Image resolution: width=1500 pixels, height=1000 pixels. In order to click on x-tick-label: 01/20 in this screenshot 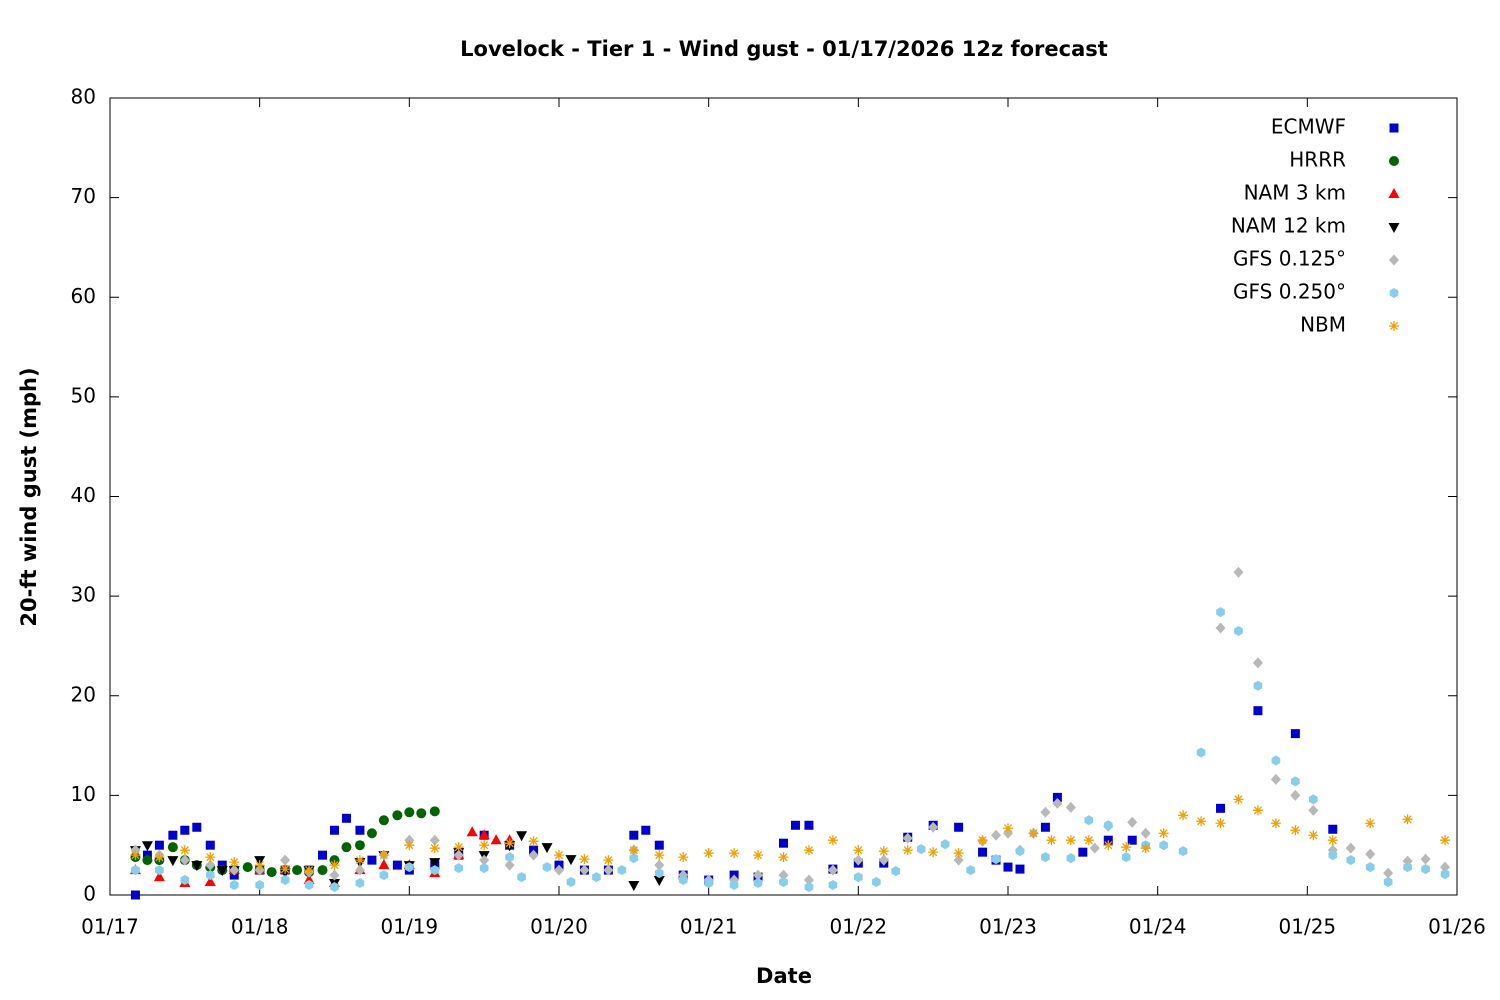, I will do `click(559, 927)`.